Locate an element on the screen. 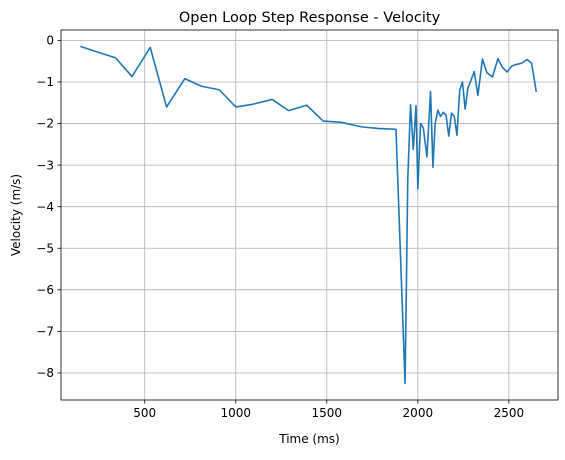 This screenshot has width=565, height=460. y-tick-label: −6 is located at coordinates (45, 290).